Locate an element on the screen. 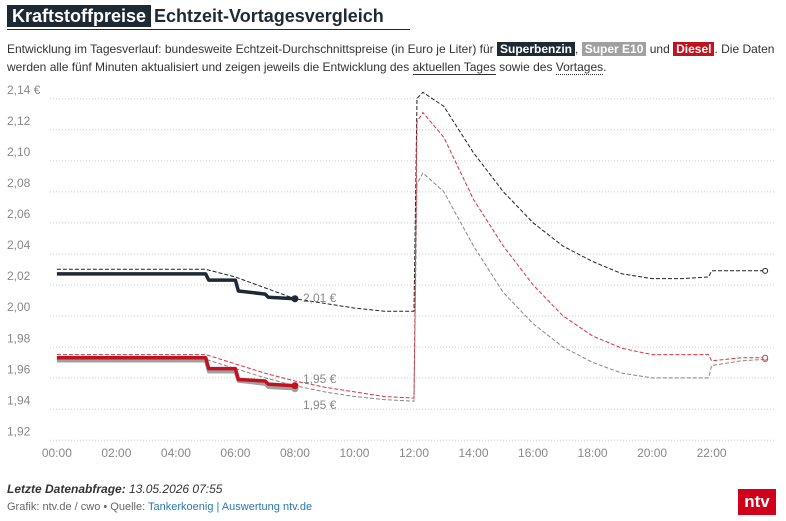 The height and width of the screenshot is (521, 786). y-tick-label: 2,02 is located at coordinates (19, 276).